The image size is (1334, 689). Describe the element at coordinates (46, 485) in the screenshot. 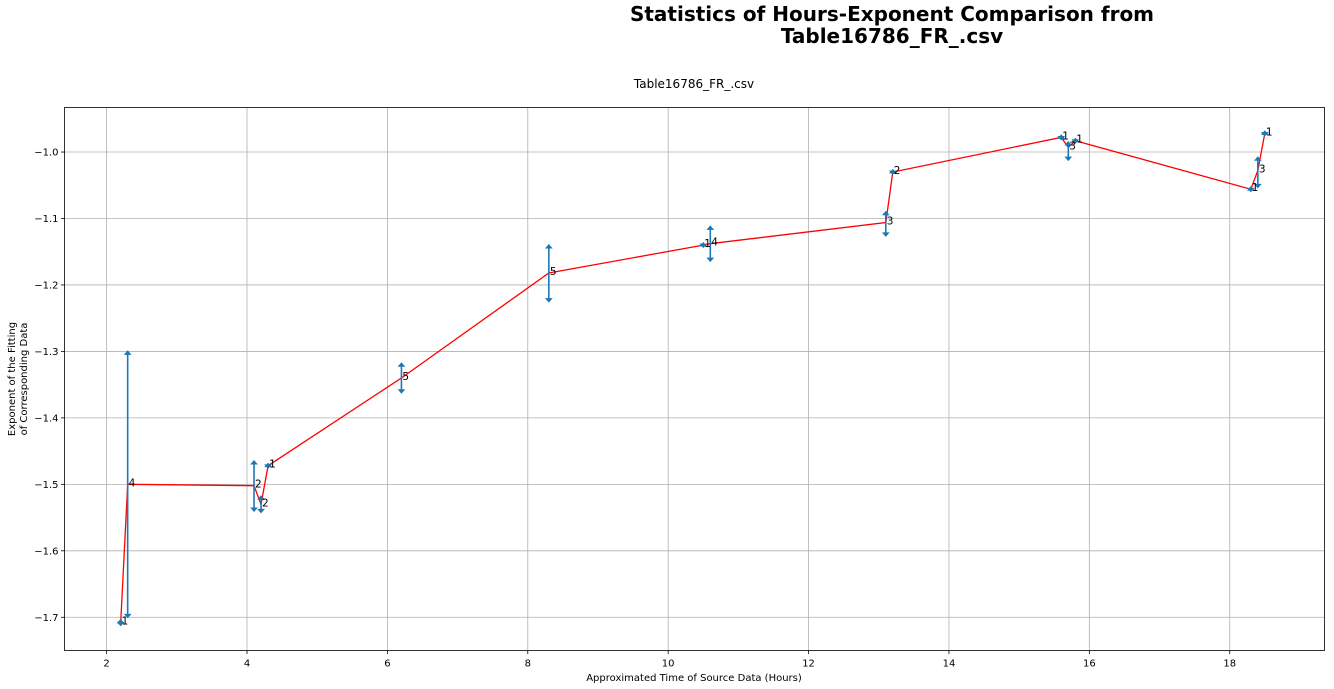

I see `y-tick-label: −1.5` at that location.